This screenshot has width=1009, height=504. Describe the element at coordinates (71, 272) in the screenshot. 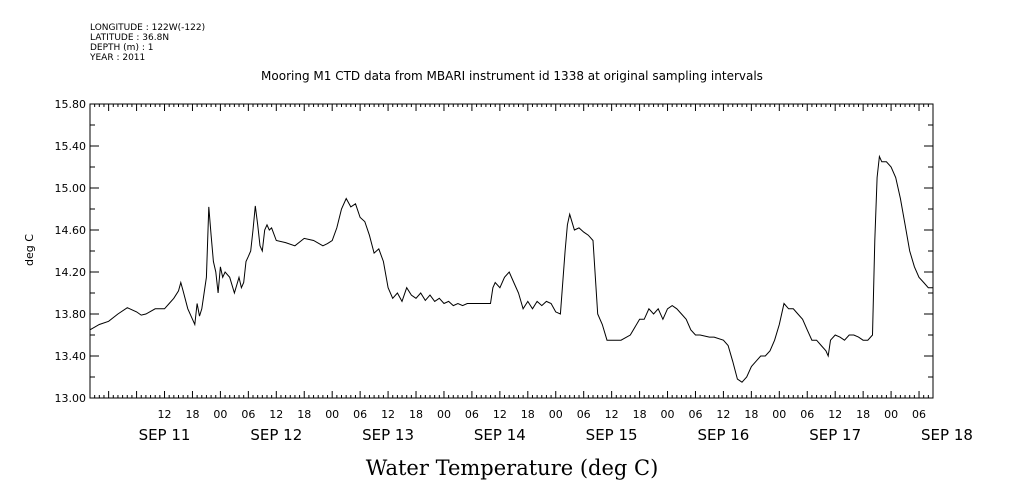

I see `y-tick-label: 14.20` at that location.